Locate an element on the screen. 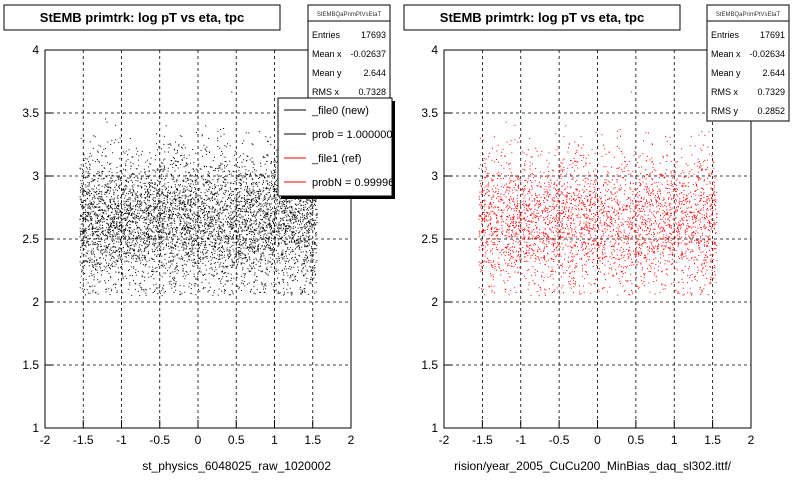 Image resolution: width=800 pixels, height=485 pixels. x-axis-title: st_physics_6048025_raw_1020002 is located at coordinates (236, 466).